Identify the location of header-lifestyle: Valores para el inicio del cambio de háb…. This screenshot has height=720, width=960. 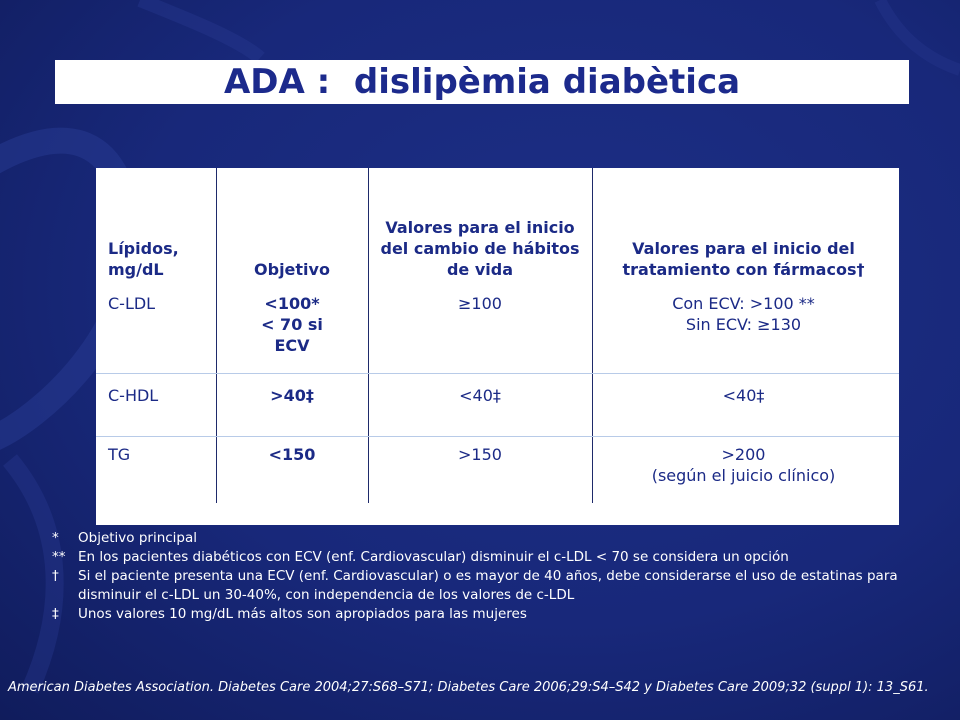
(480, 248).